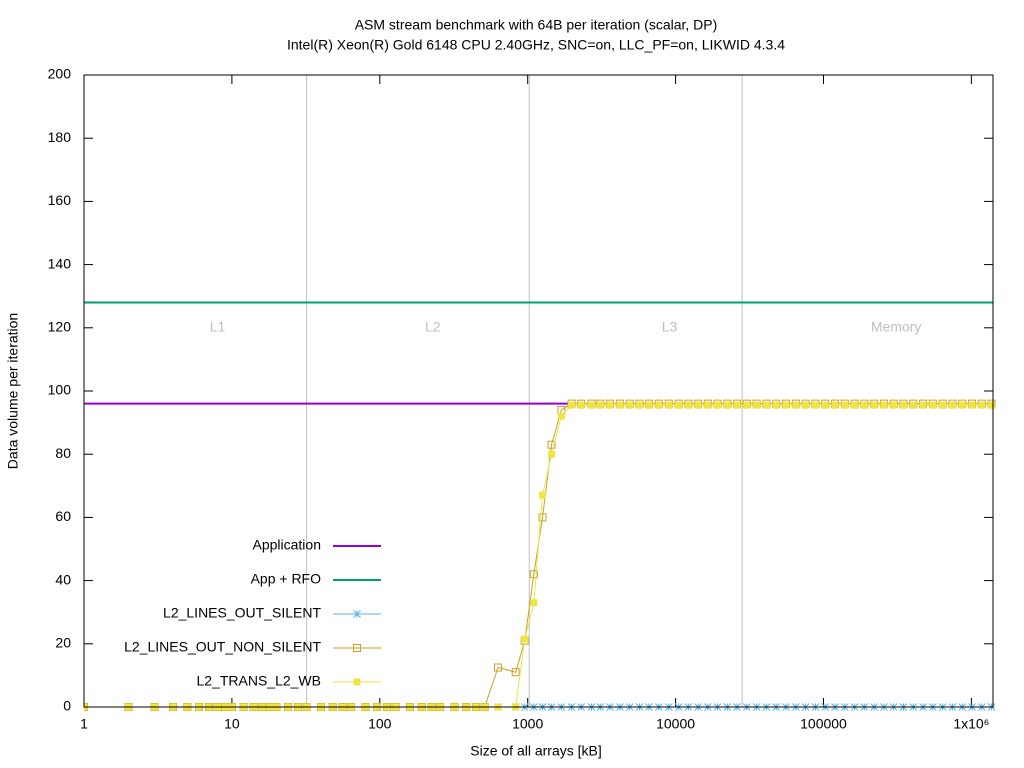 This screenshot has width=1024, height=768. What do you see at coordinates (971, 724) in the screenshot?
I see `x-tick-label: 1x10⁶` at bounding box center [971, 724].